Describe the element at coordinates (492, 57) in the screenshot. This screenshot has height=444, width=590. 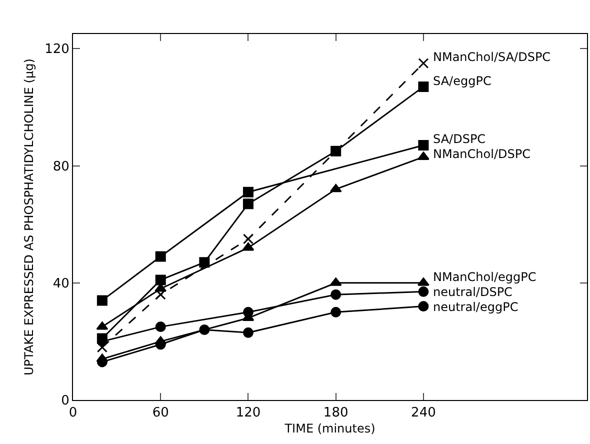
I see `series-label: NManChol/SA/DSPC` at that location.